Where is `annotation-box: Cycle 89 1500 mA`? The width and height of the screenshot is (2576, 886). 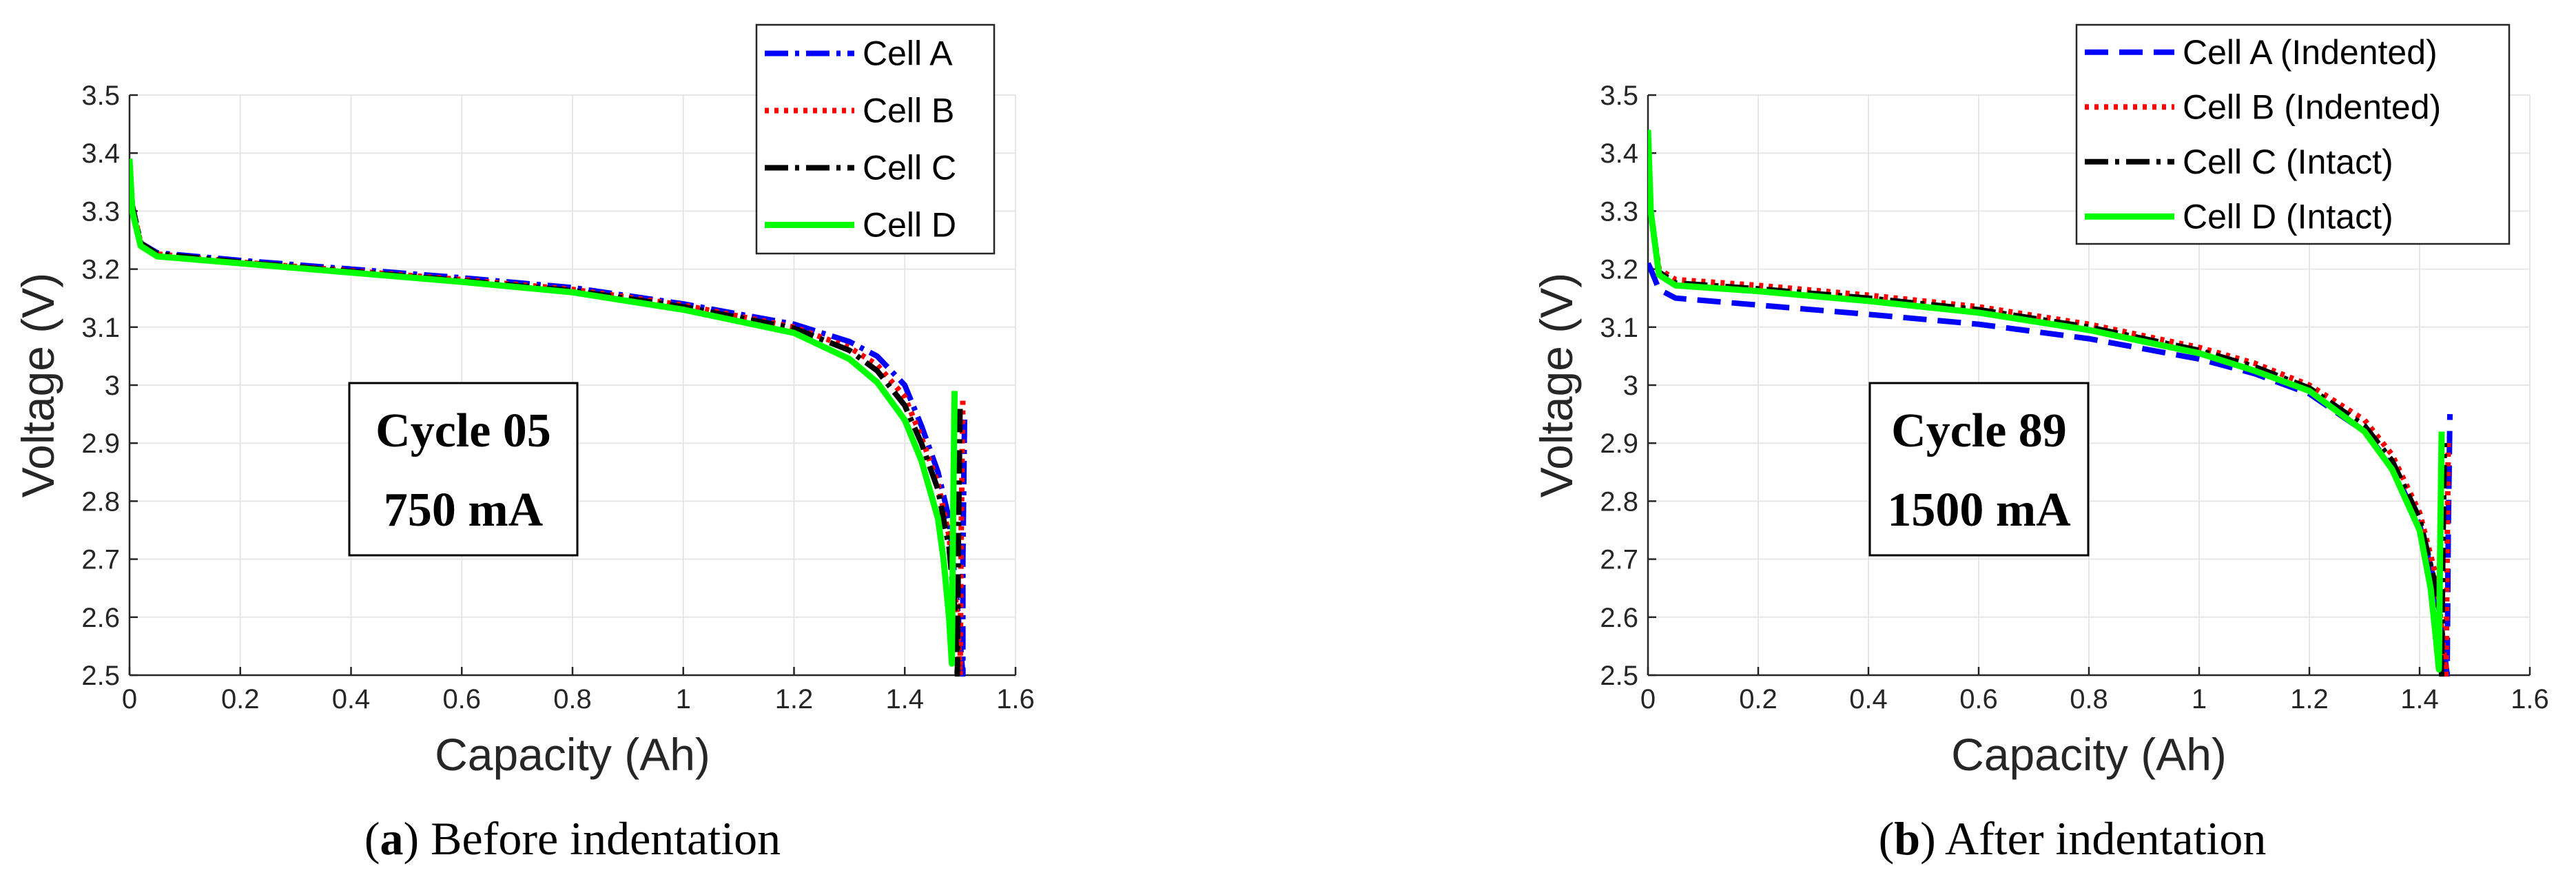 annotation-box: Cycle 89 1500 mA is located at coordinates (1979, 469).